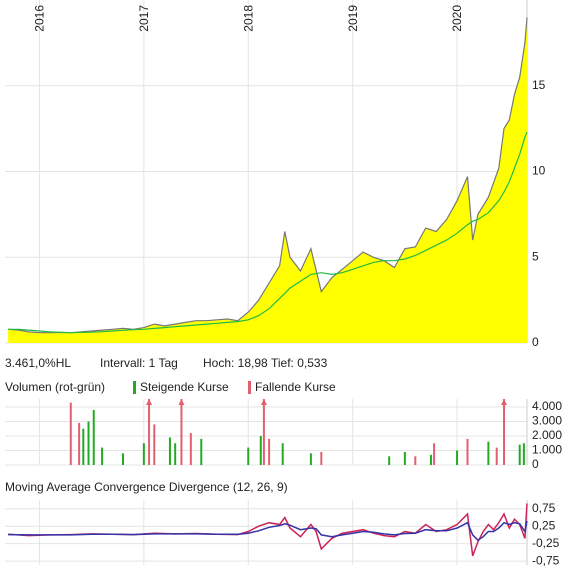 The image size is (566, 569). Describe the element at coordinates (268, 531) in the screenshot. I see `macd-line` at that location.